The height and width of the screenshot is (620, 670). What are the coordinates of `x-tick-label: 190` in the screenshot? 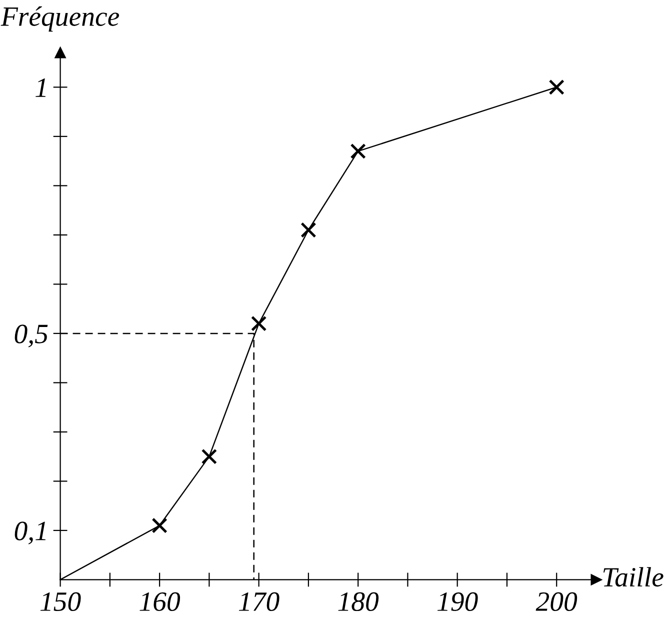 It's located at (457, 602).